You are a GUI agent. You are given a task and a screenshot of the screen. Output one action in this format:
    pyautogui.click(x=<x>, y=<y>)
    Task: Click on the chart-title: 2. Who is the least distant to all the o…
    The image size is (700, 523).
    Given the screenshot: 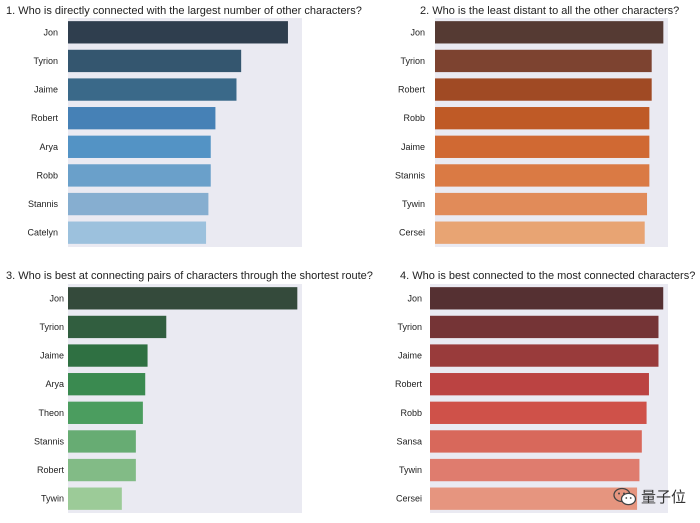 What is the action you would take?
    pyautogui.click(x=549, y=11)
    